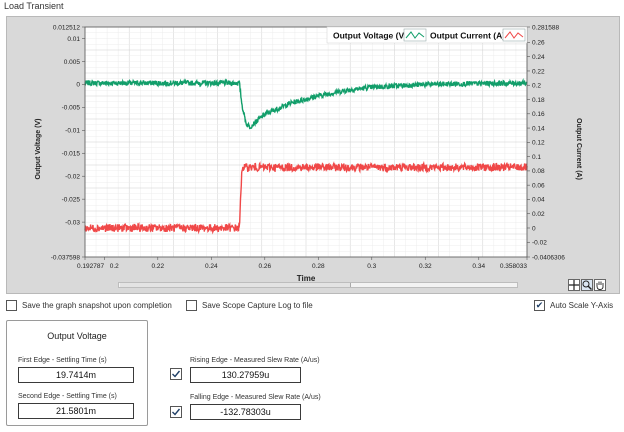 The width and height of the screenshot is (624, 432). Describe the element at coordinates (534, 228) in the screenshot. I see `y2-tick-label: 0` at that location.